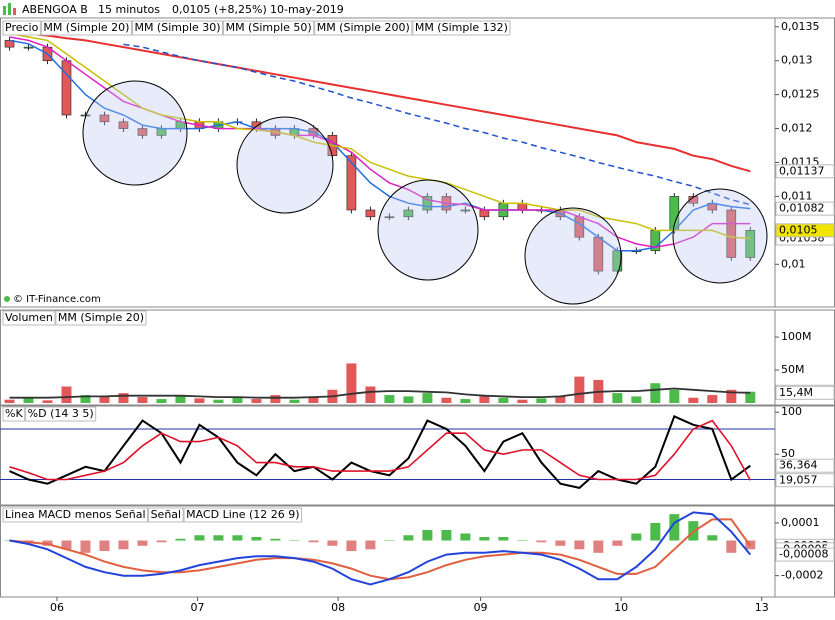 Image resolution: width=835 pixels, height=620 pixels. What do you see at coordinates (802, 170) in the screenshot?
I see `last-value-label: 0,01137` at bounding box center [802, 170].